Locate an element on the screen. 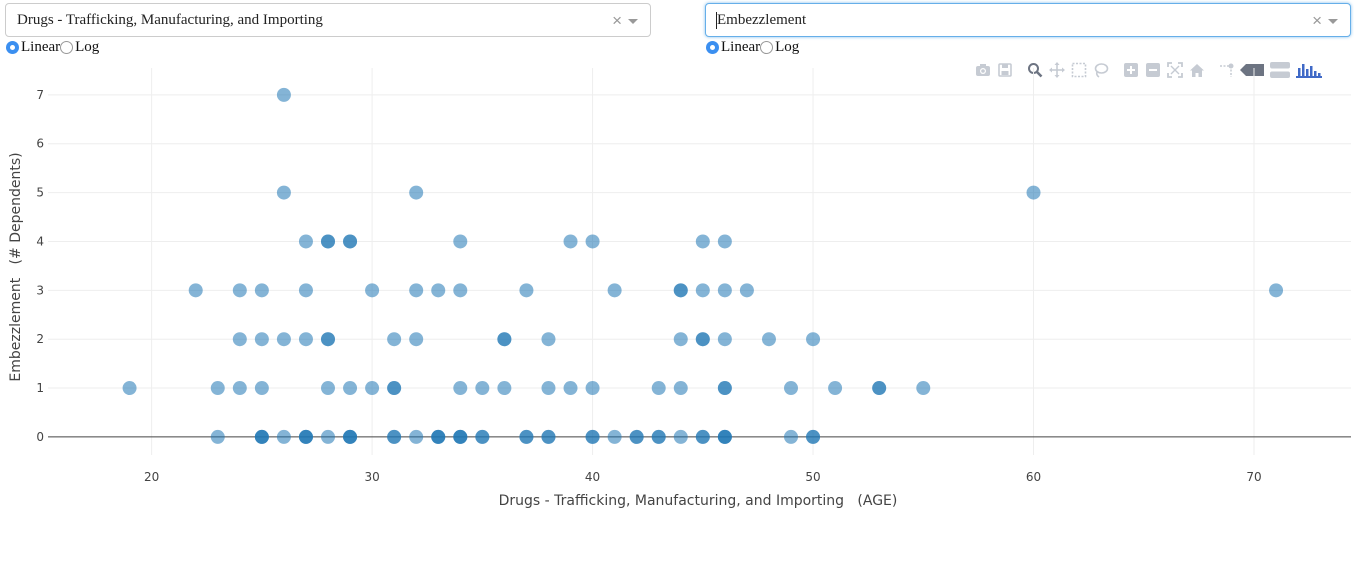 This screenshot has width=1354, height=565. hover-compare-icon is located at coordinates (1280, 70).